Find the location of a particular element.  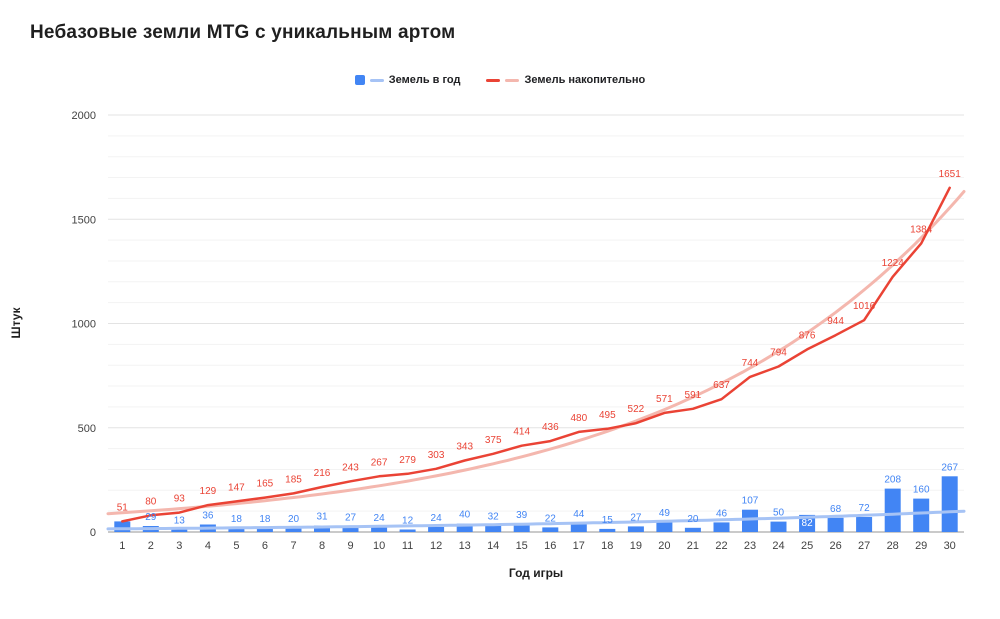

cumulative-value-label: 591 is located at coordinates (693, 395).